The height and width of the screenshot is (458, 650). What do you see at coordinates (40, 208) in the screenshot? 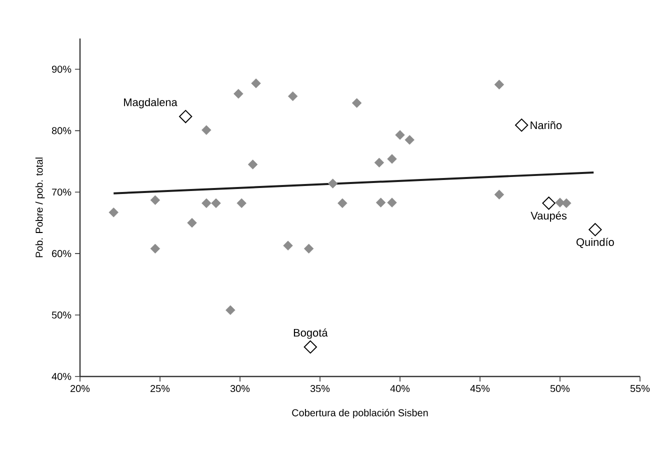
I see `y-axis-title: Pob. Pobre / pob. total` at bounding box center [40, 208].